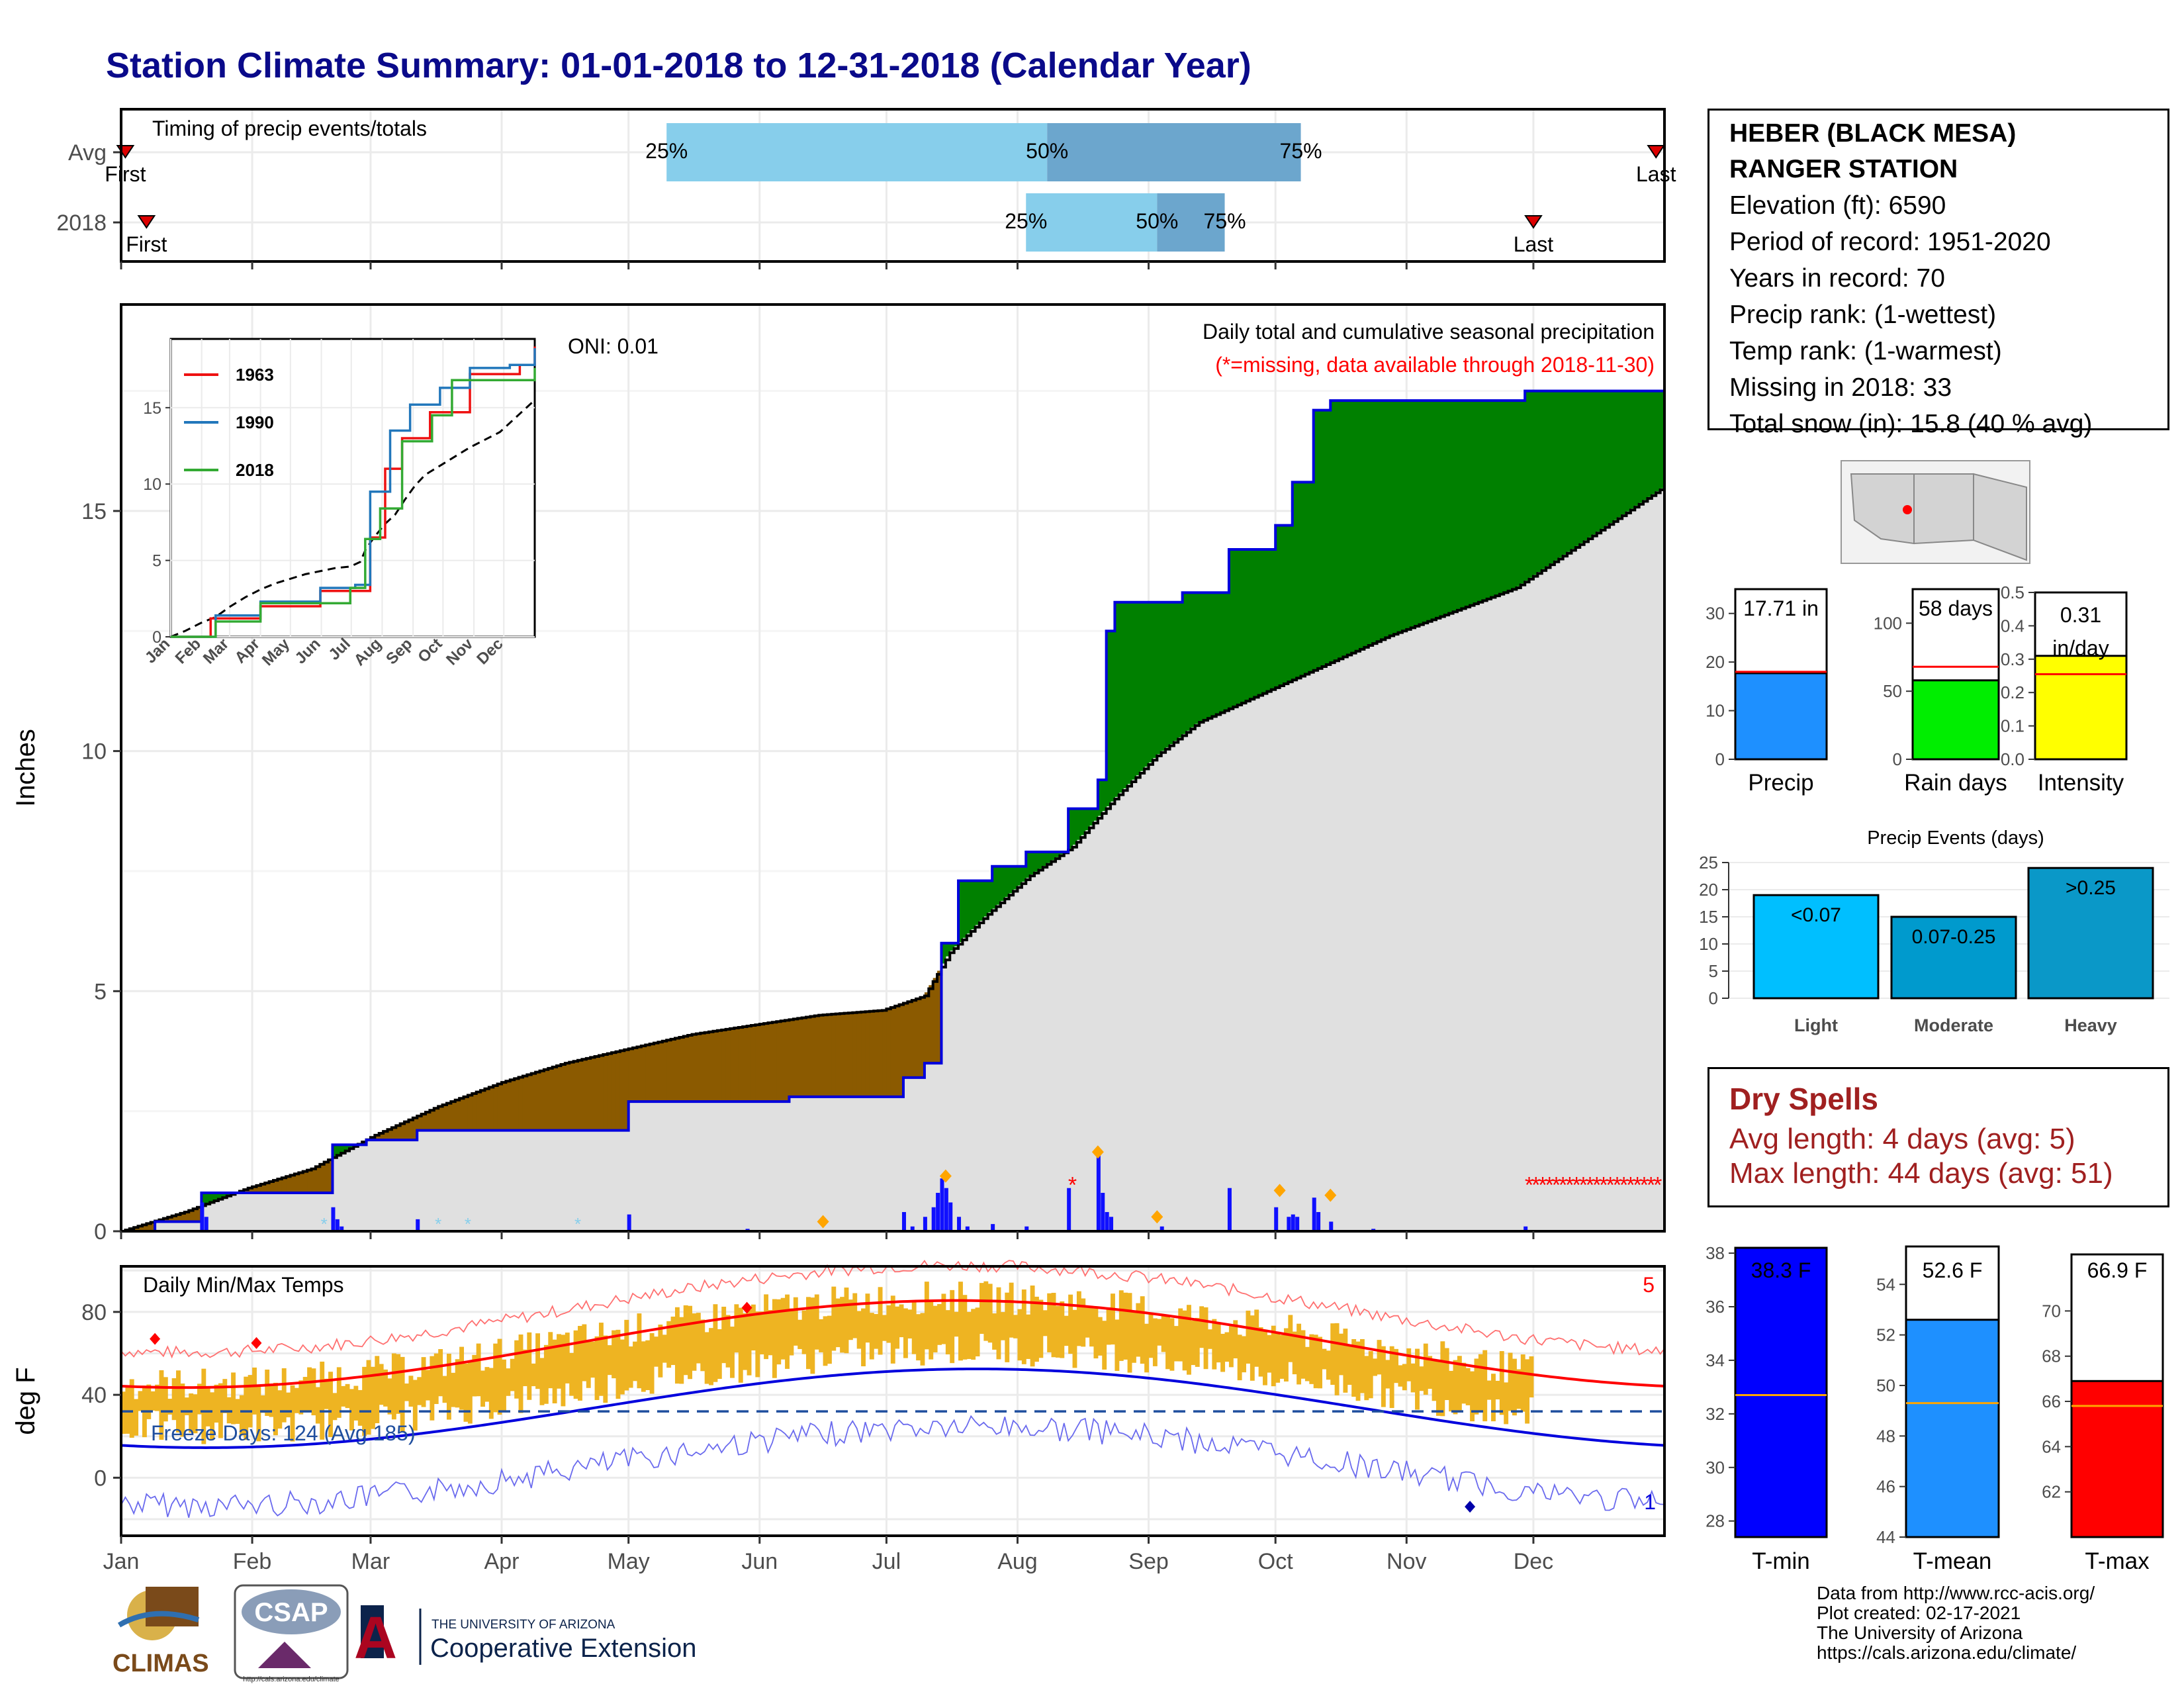  What do you see at coordinates (1715, 1467) in the screenshot?
I see `temp-summary-ytick-label: 30` at bounding box center [1715, 1467].